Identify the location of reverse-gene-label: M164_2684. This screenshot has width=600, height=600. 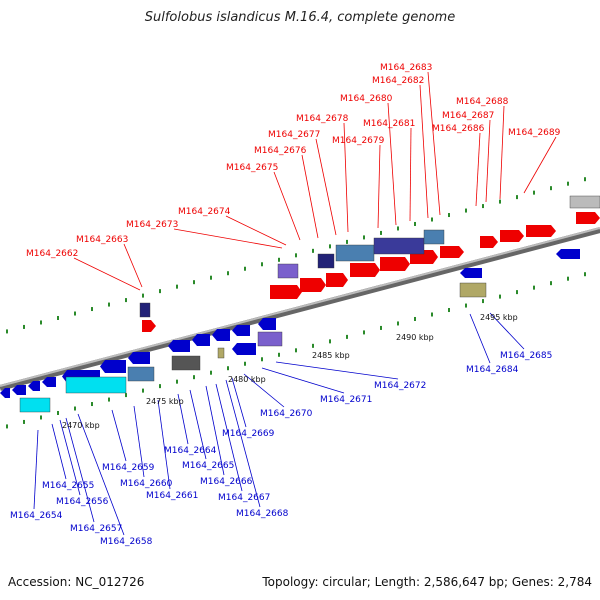
(492, 370).